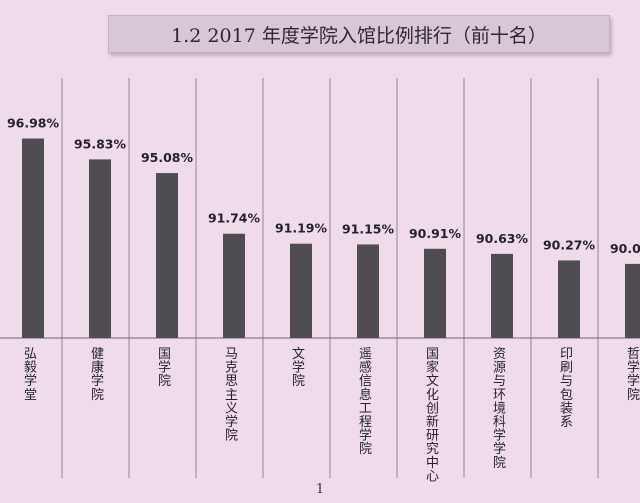 This screenshot has height=503, width=640. Describe the element at coordinates (30, 375) in the screenshot. I see `category-label: 弘毅学堂` at that location.